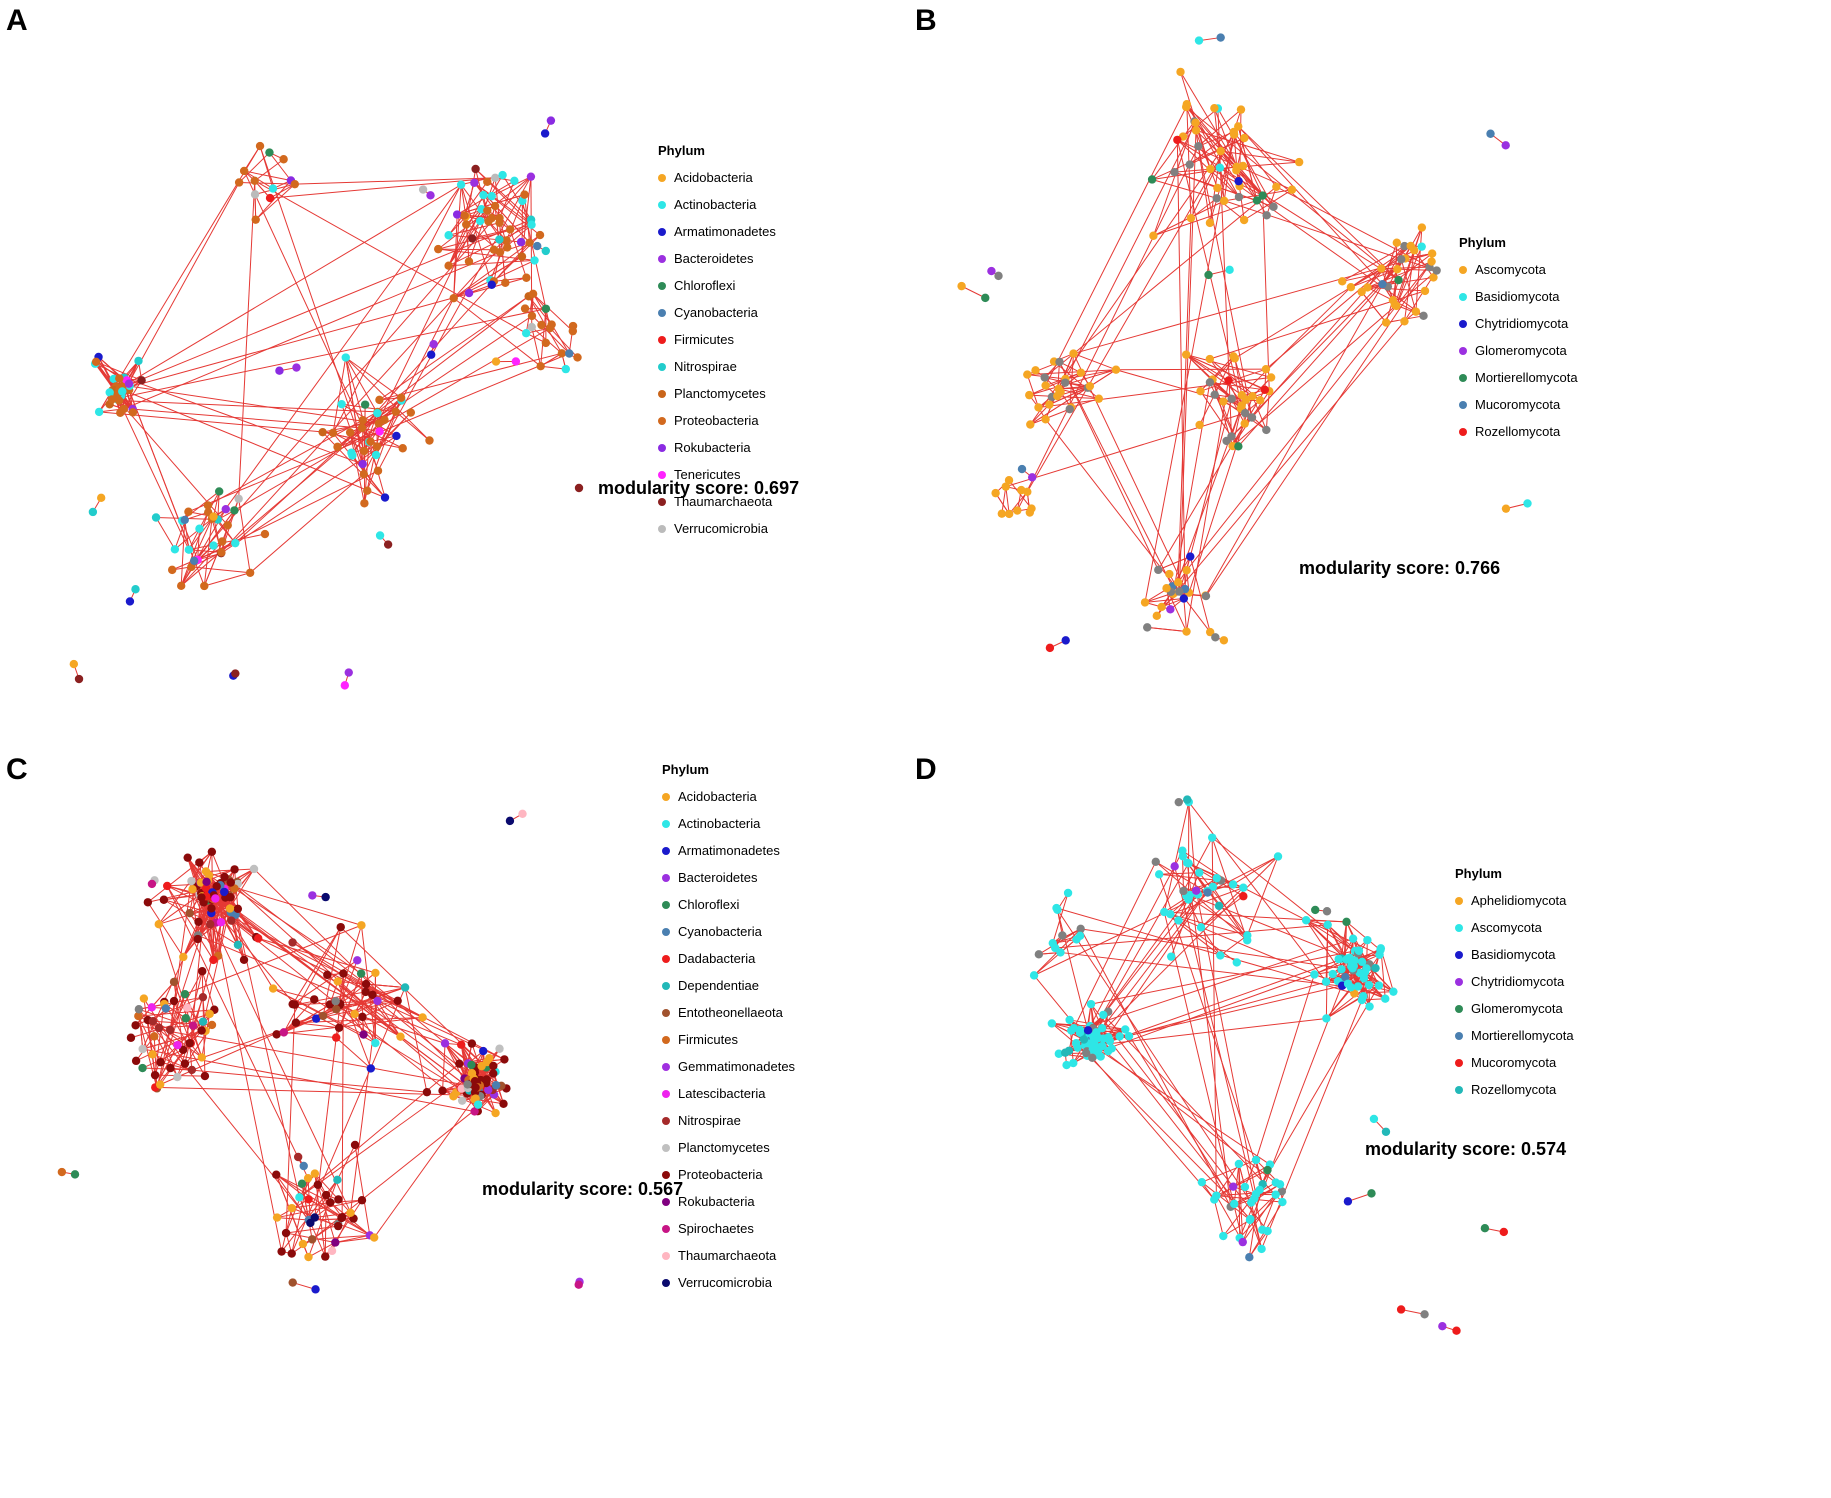  I want to click on legend-item: Nitrospirae, so click(717, 366).